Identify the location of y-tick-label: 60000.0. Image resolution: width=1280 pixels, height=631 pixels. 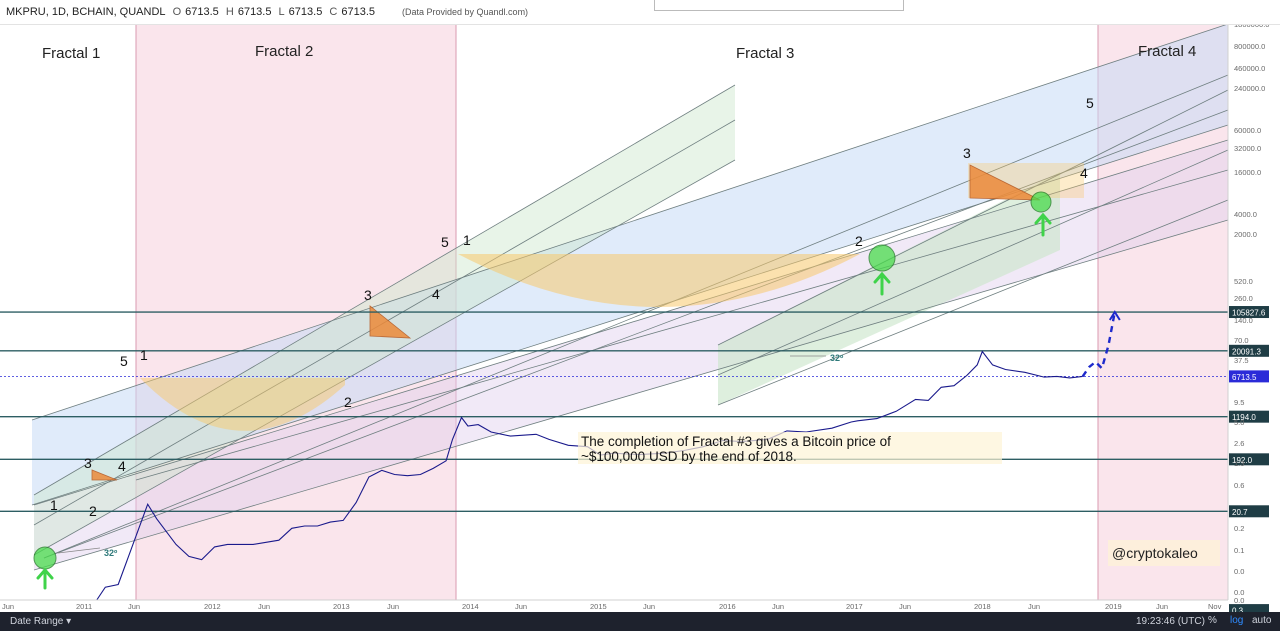
(1247, 130).